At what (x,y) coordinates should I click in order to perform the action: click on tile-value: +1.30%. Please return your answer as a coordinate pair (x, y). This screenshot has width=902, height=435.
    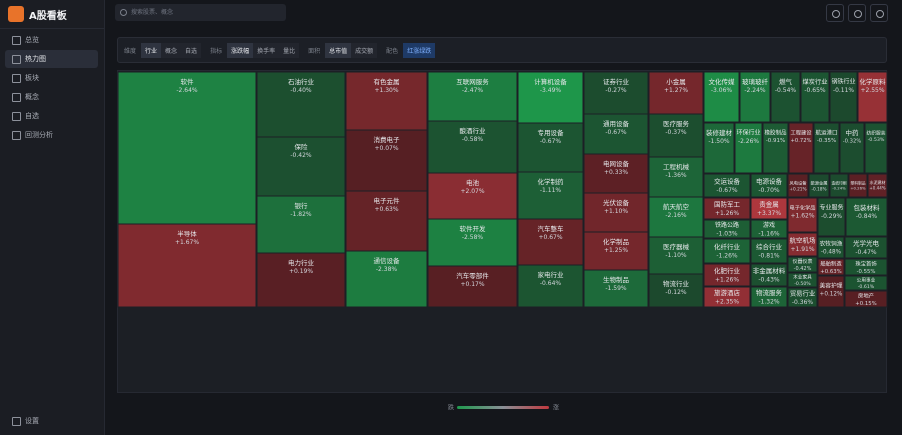
    Looking at the image, I should click on (386, 90).